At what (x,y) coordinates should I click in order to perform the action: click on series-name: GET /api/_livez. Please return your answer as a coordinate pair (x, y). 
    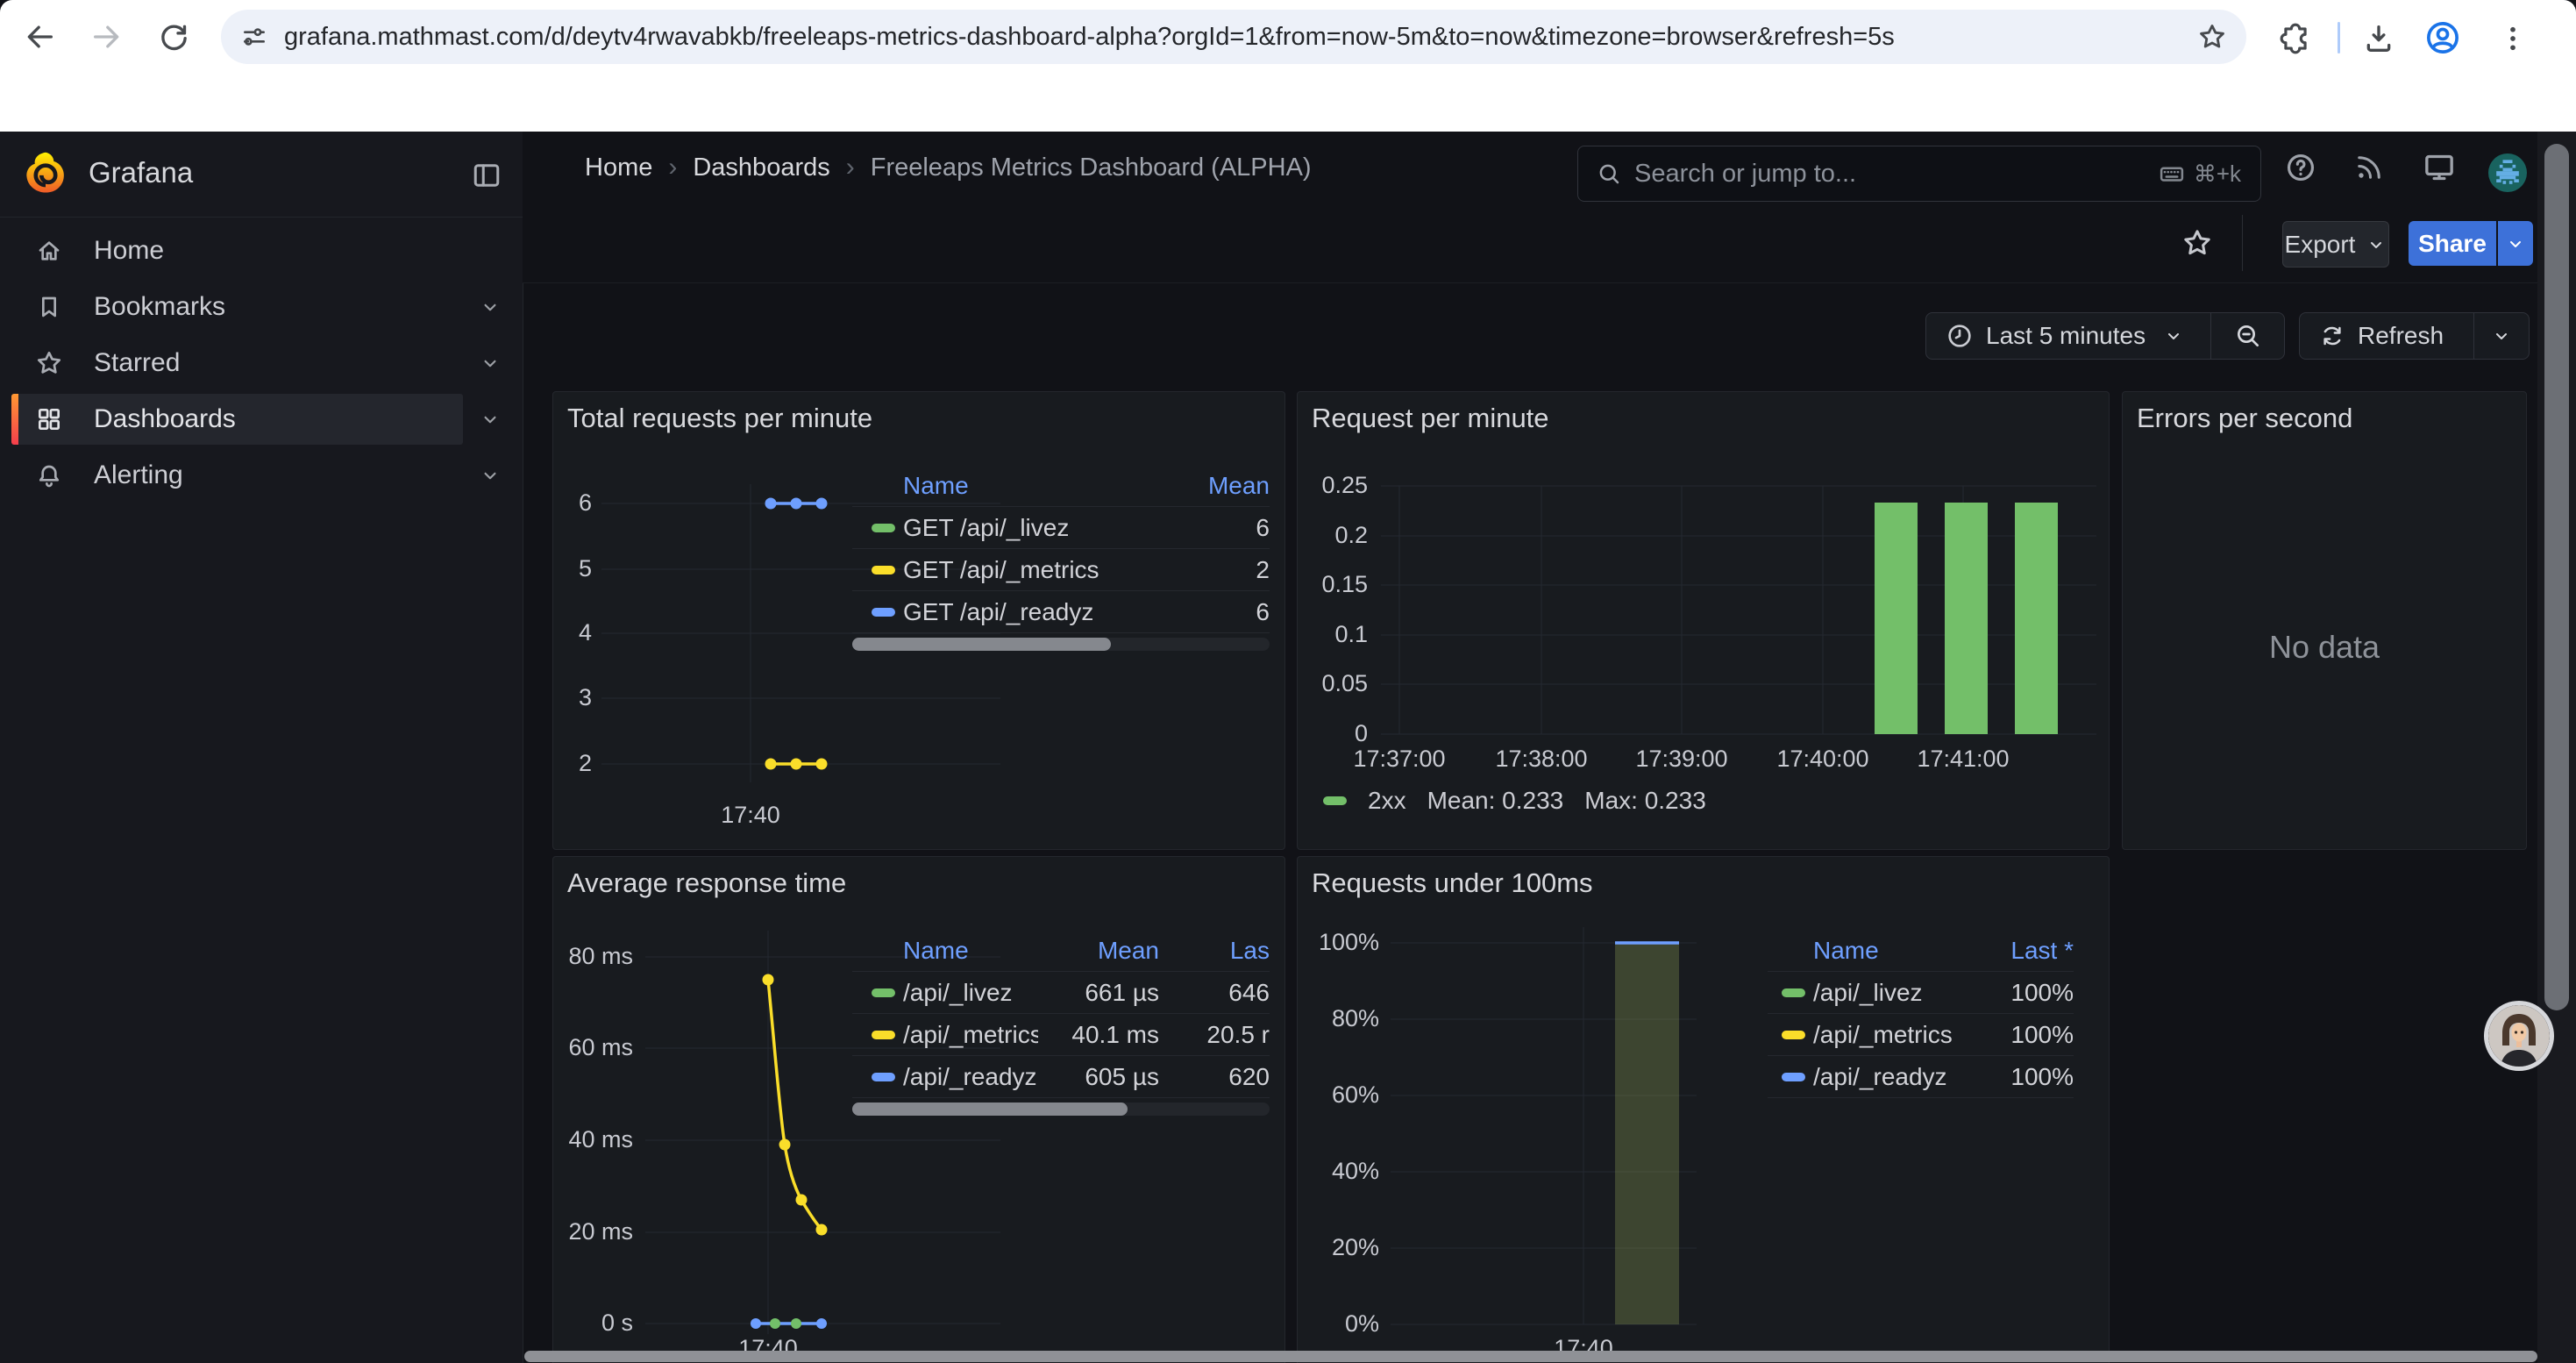
    Looking at the image, I should click on (986, 527).